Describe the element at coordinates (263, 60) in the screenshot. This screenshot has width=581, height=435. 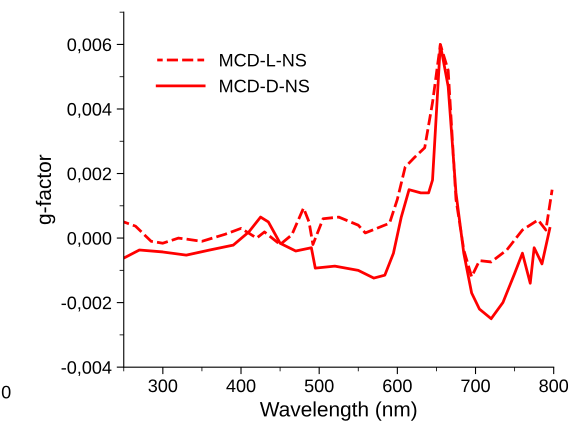
I see `legend-label: MCD-L-NS` at that location.